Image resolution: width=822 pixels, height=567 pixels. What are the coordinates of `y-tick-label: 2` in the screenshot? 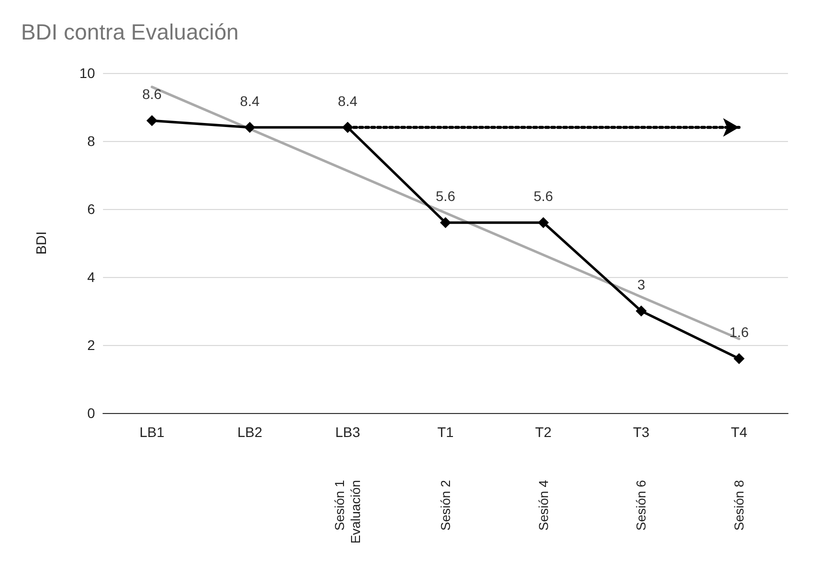 It's located at (91, 345).